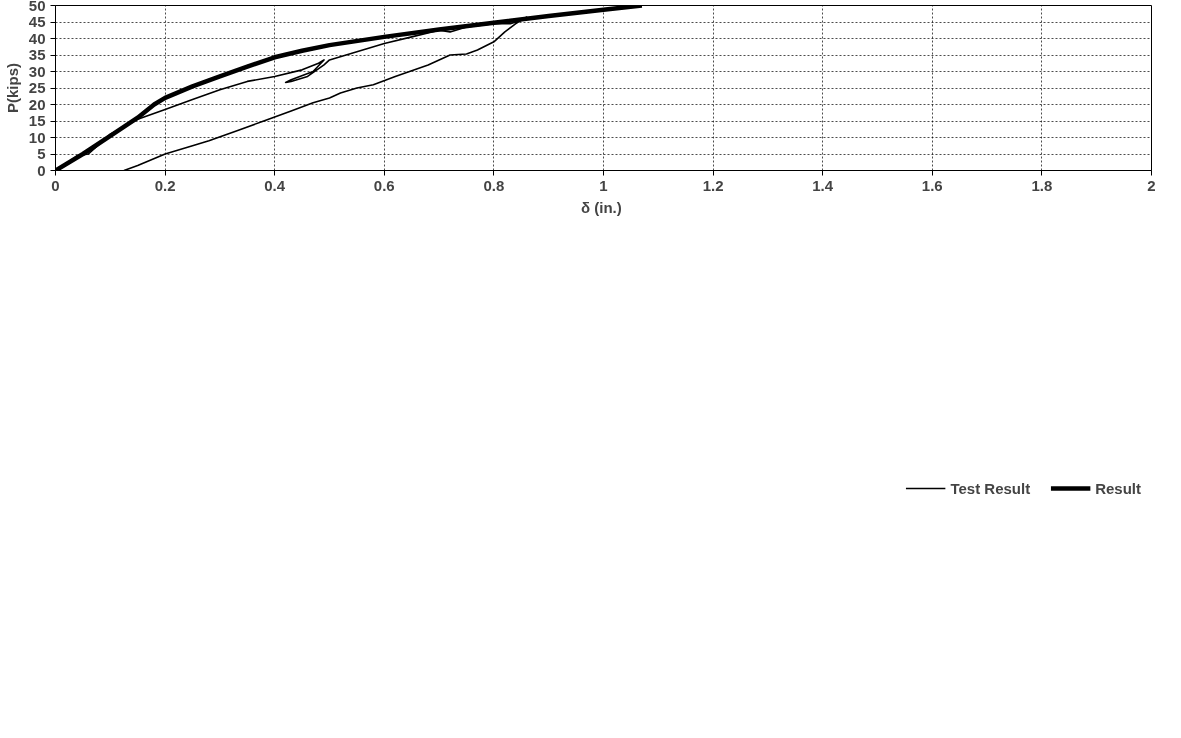  Describe the element at coordinates (494, 185) in the screenshot. I see `x-tick-label: 0.8` at that location.